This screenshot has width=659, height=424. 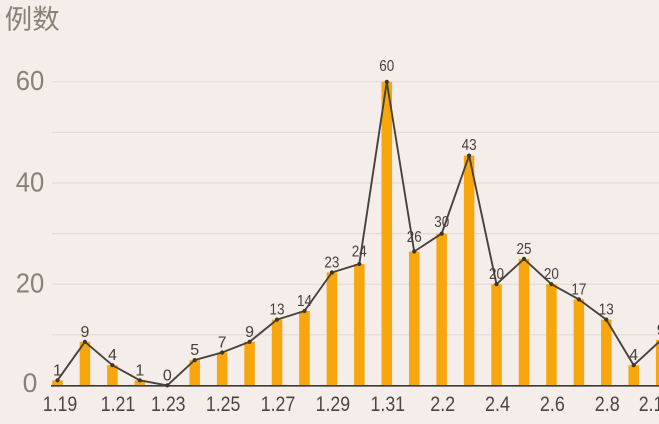 What do you see at coordinates (223, 404) in the screenshot?
I see `svg-text: 1.25` at bounding box center [223, 404].